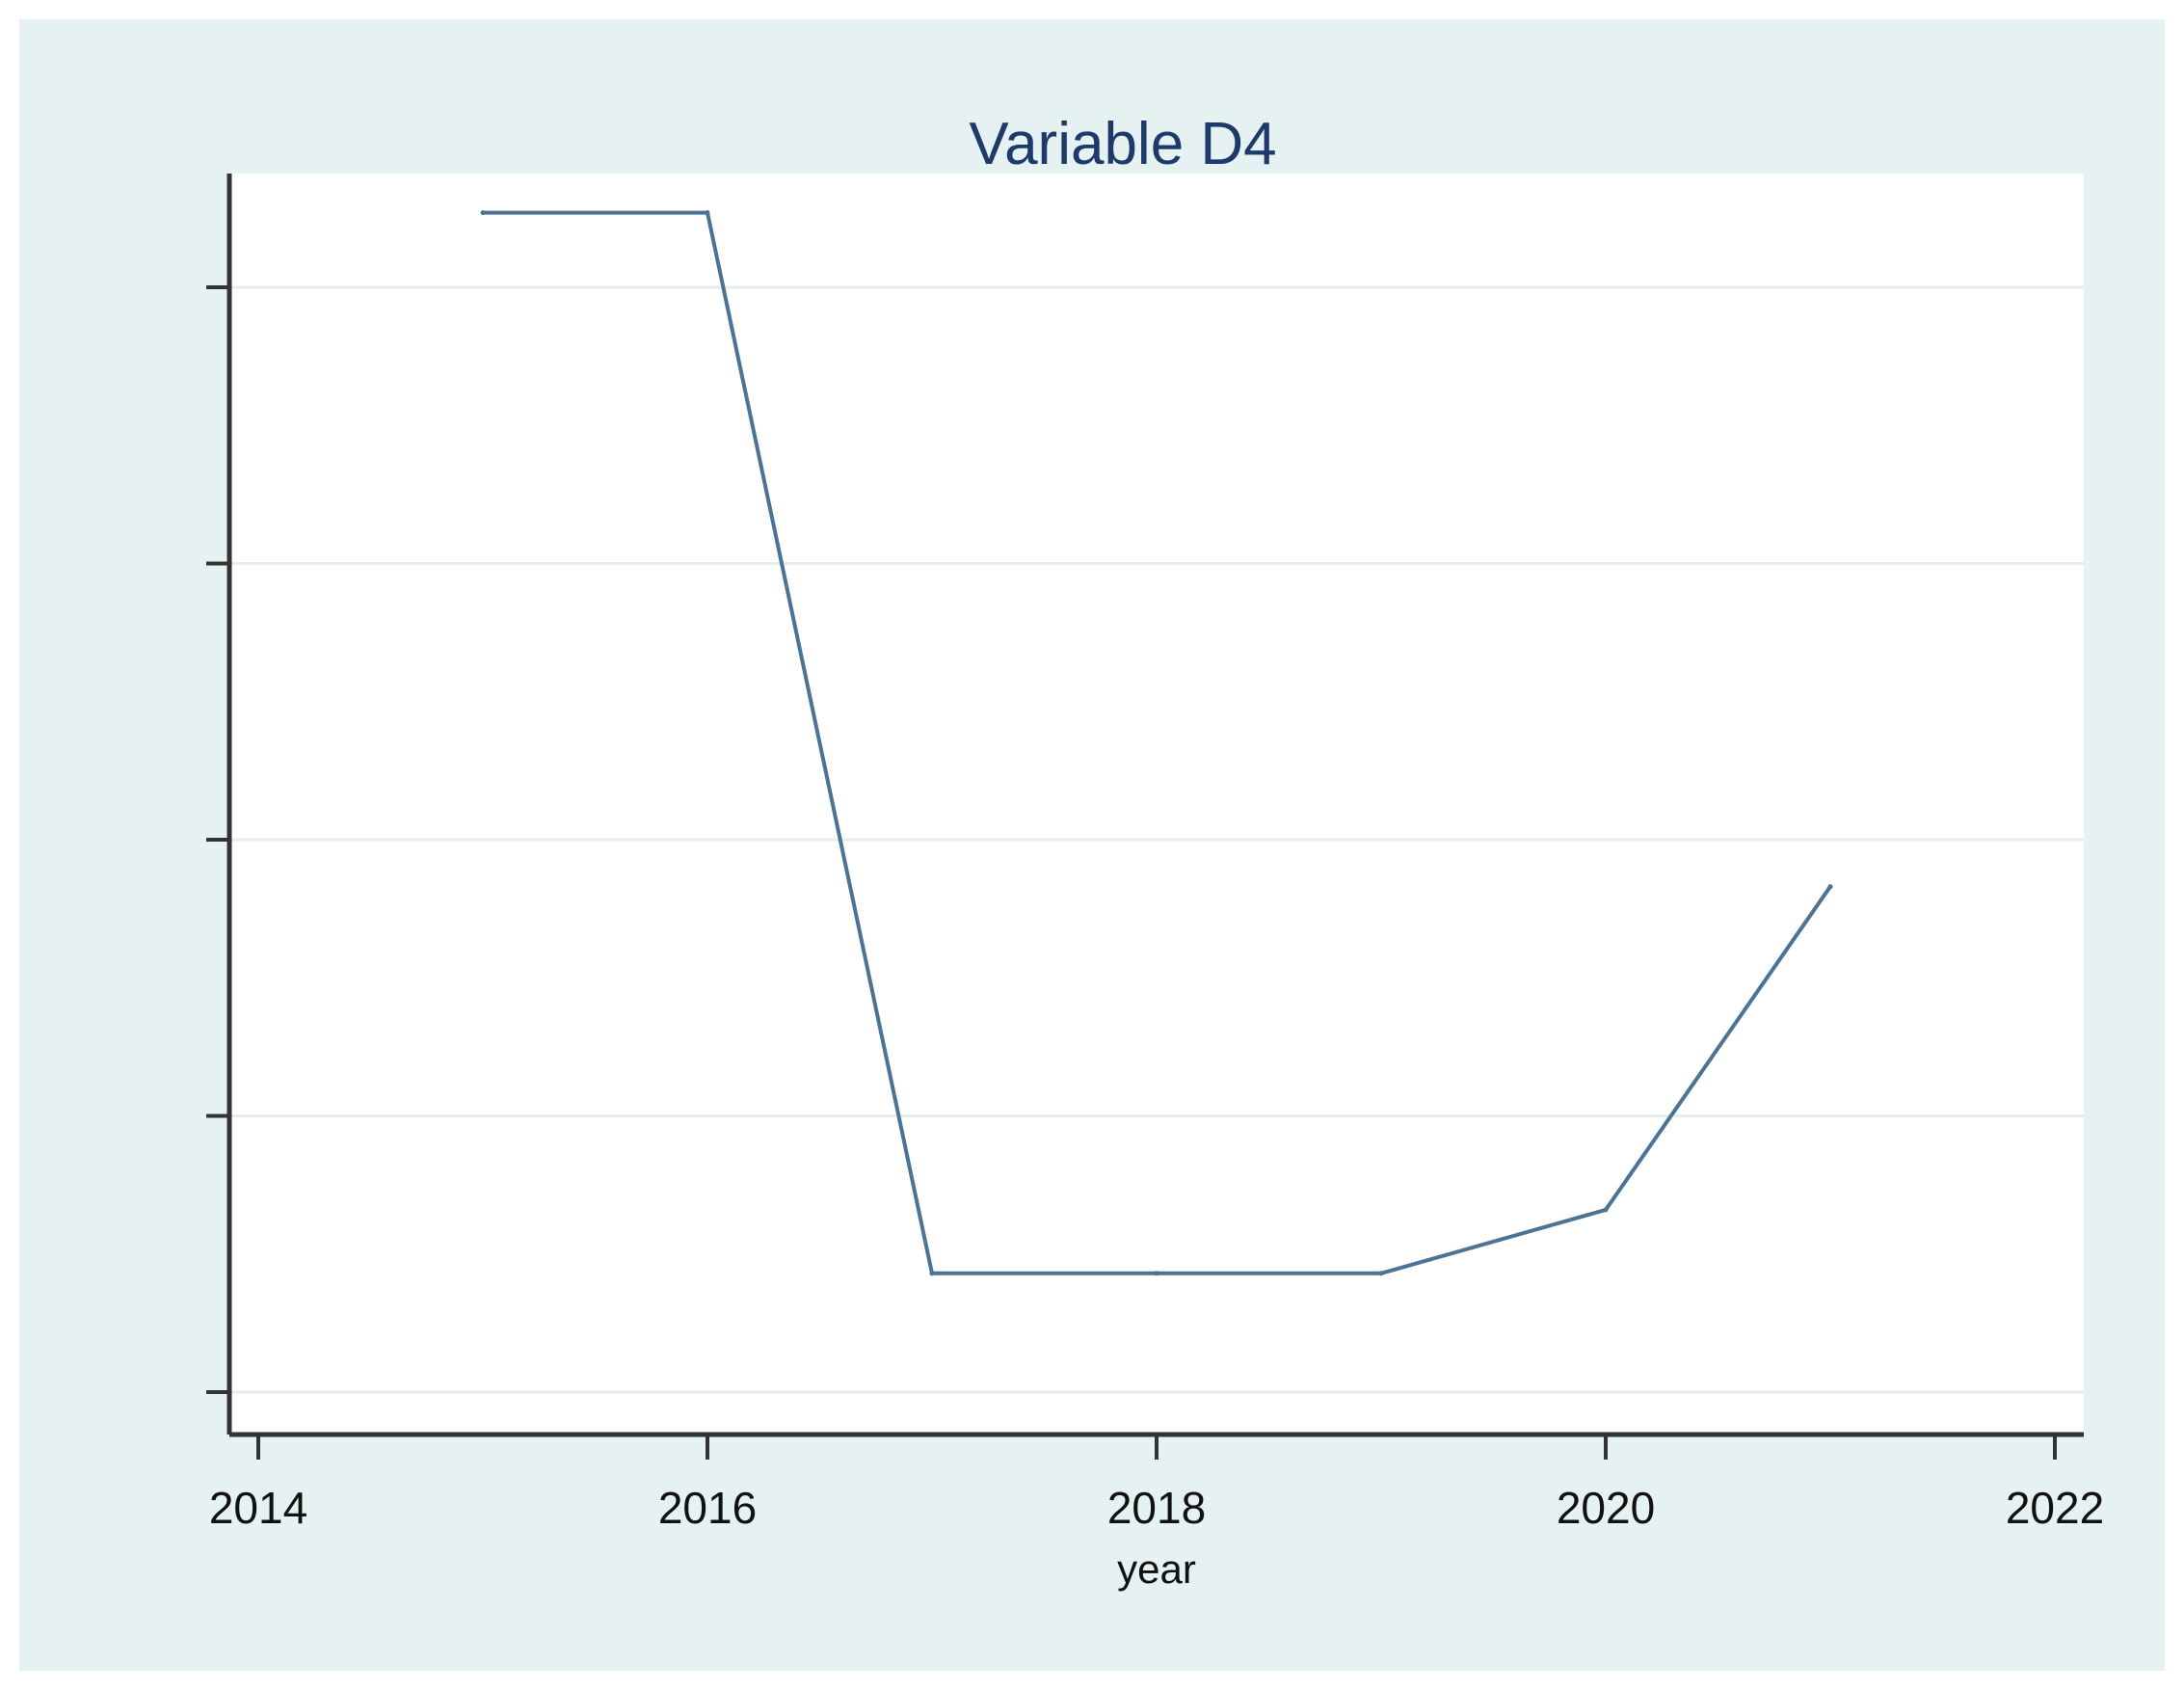  I want to click on x-tick-label: 2014, so click(258, 1508).